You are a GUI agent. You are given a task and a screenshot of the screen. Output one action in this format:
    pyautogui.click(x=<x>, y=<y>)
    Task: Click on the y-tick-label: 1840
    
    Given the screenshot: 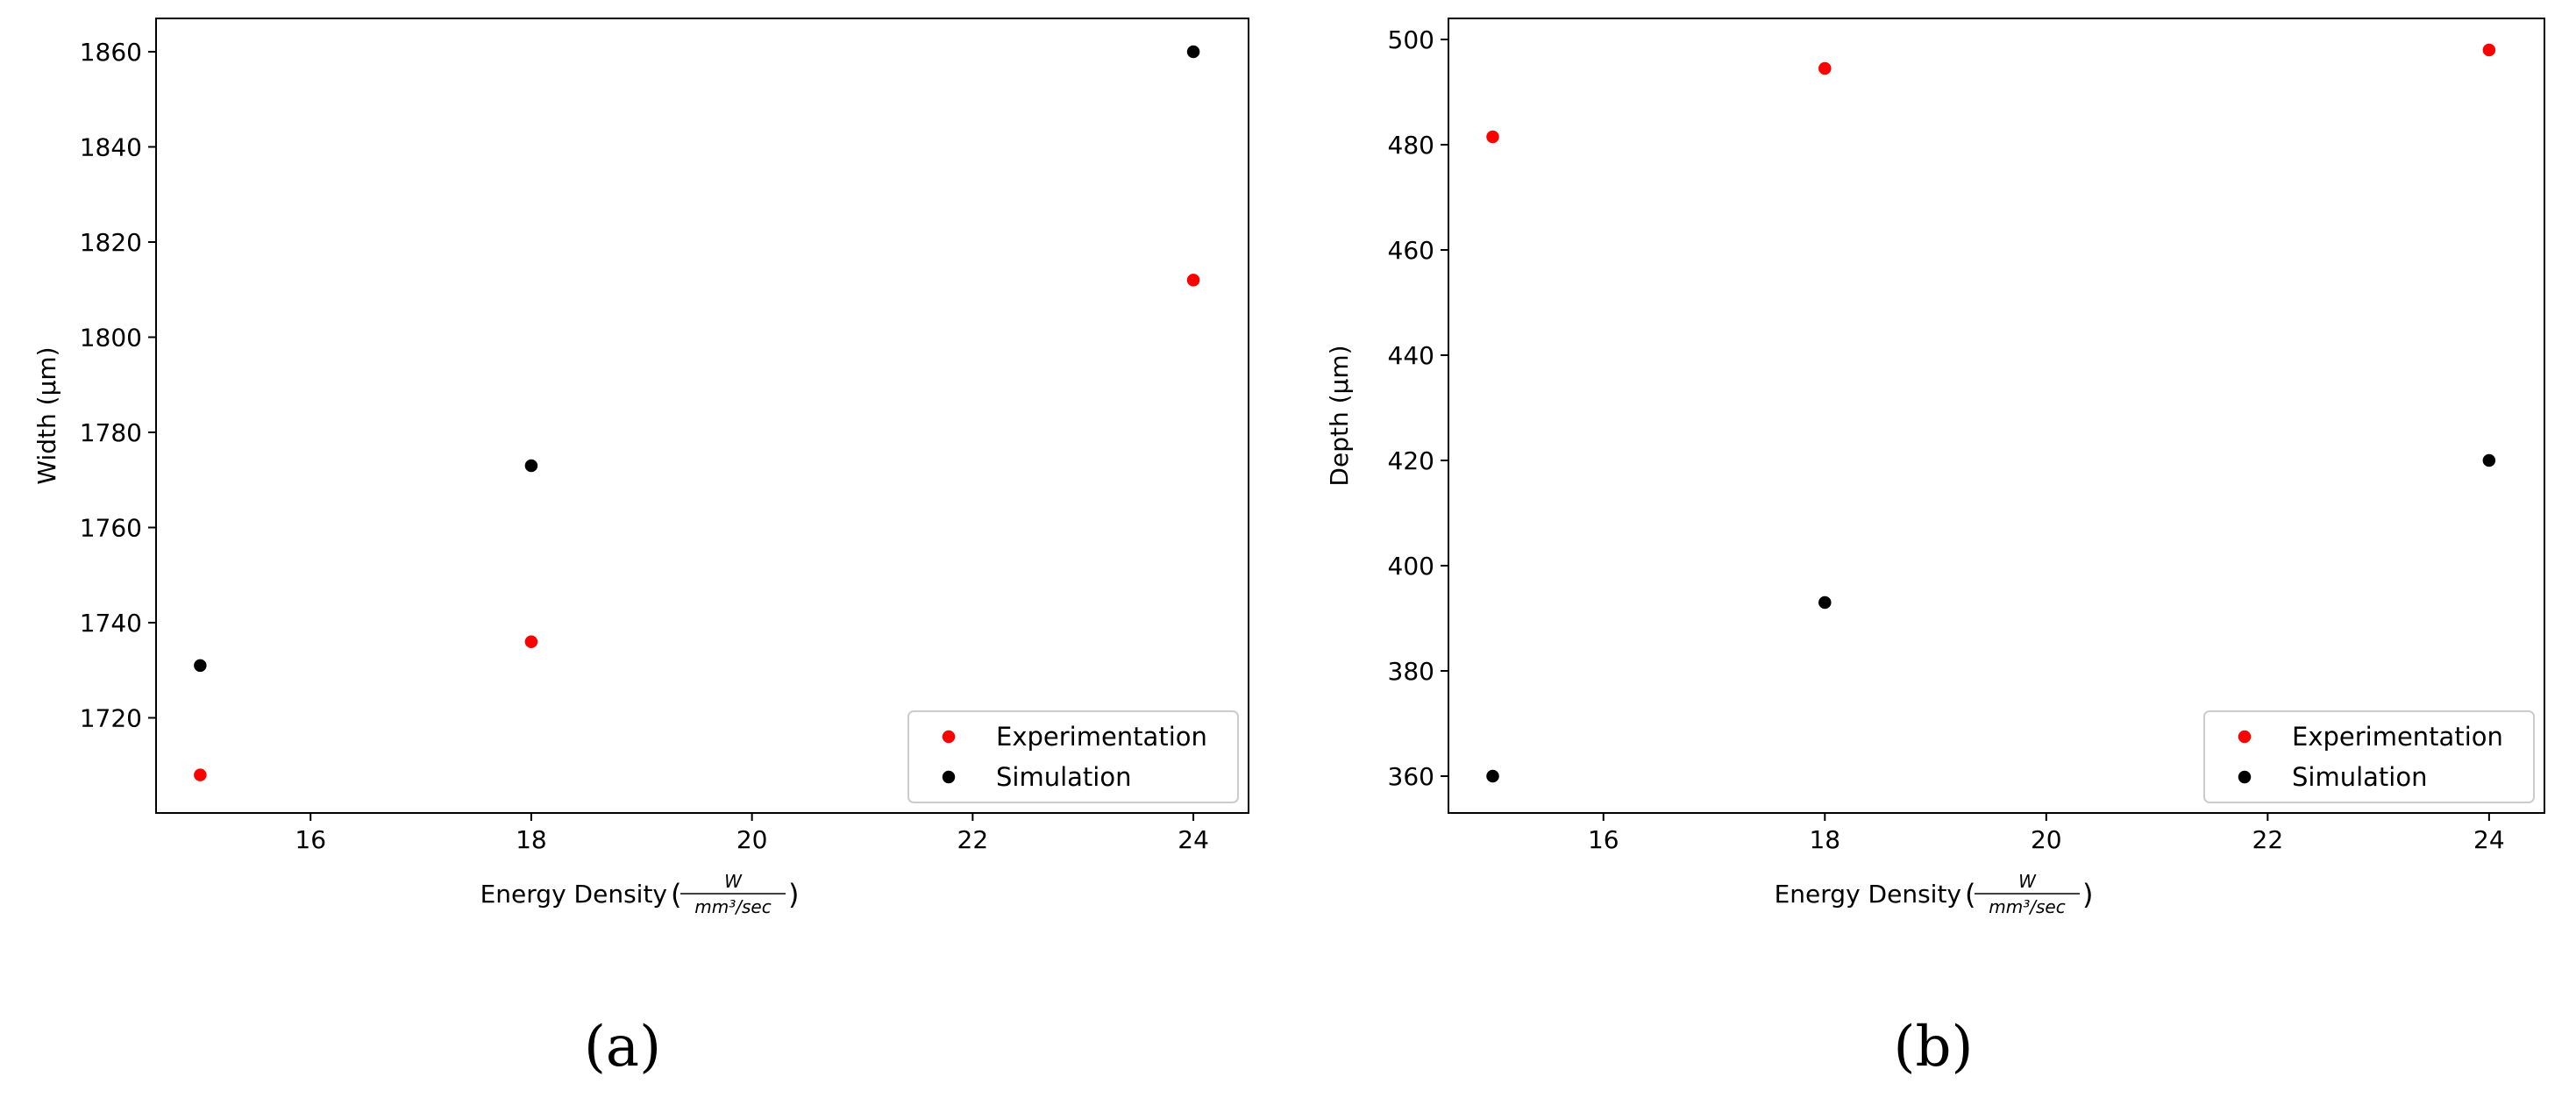 What is the action you would take?
    pyautogui.click(x=111, y=146)
    